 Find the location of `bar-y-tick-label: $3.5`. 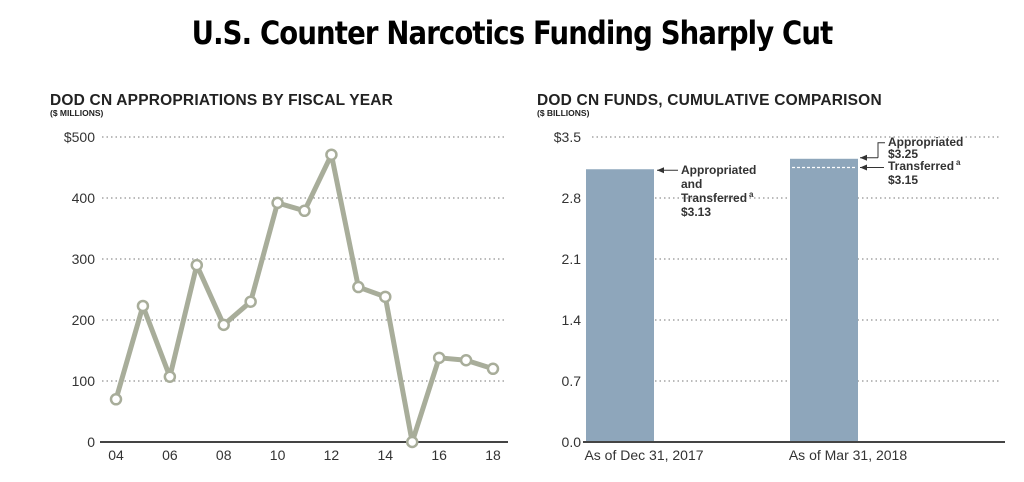

bar-y-tick-label: $3.5 is located at coordinates (567, 137).